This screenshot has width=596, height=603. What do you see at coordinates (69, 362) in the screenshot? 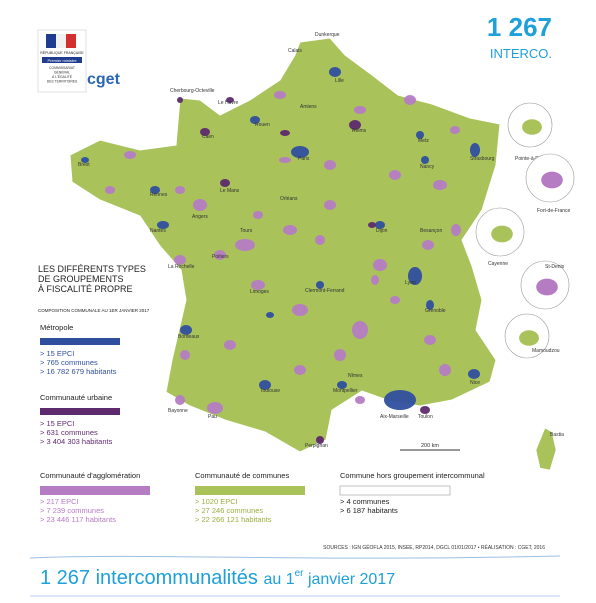
I see `legend-line: > 765 communes` at bounding box center [69, 362].